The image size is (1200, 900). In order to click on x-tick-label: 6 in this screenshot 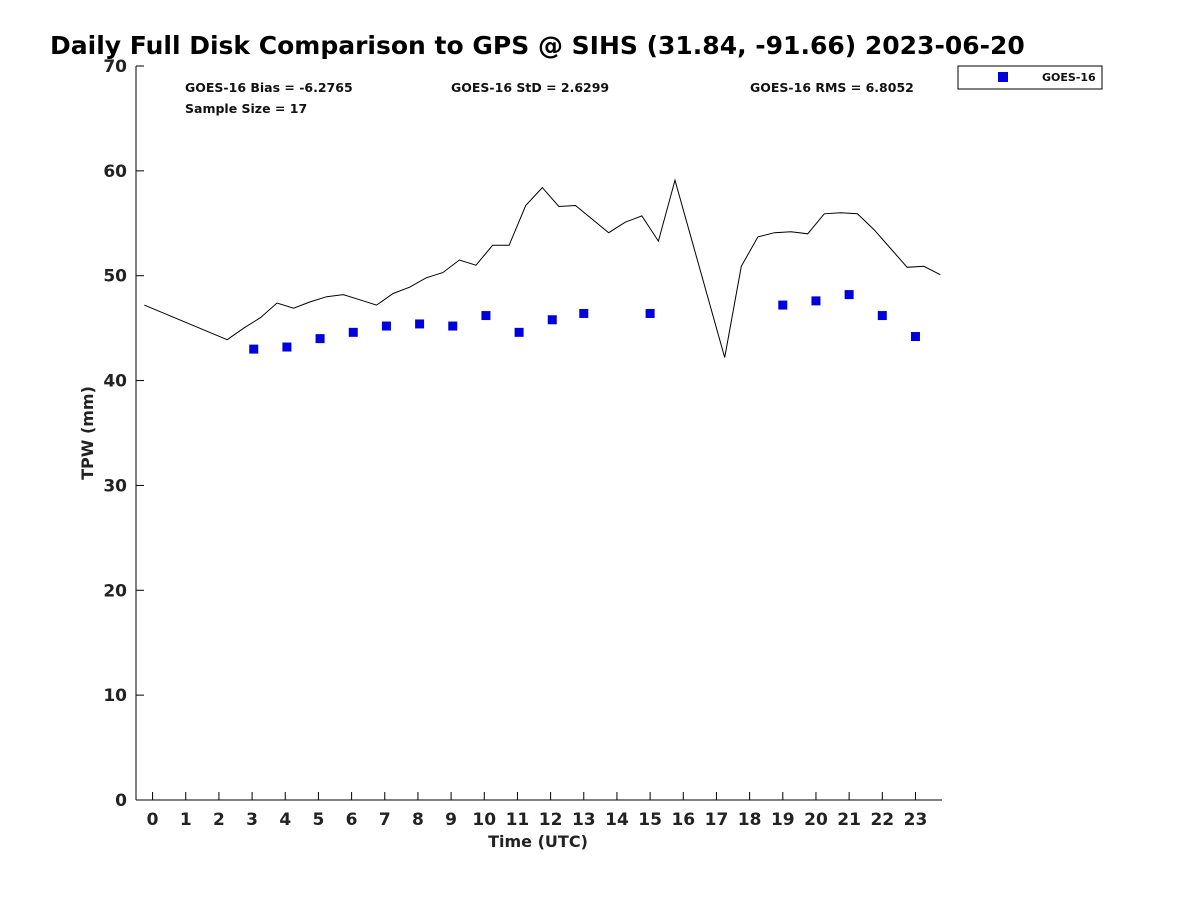, I will do `click(352, 820)`.